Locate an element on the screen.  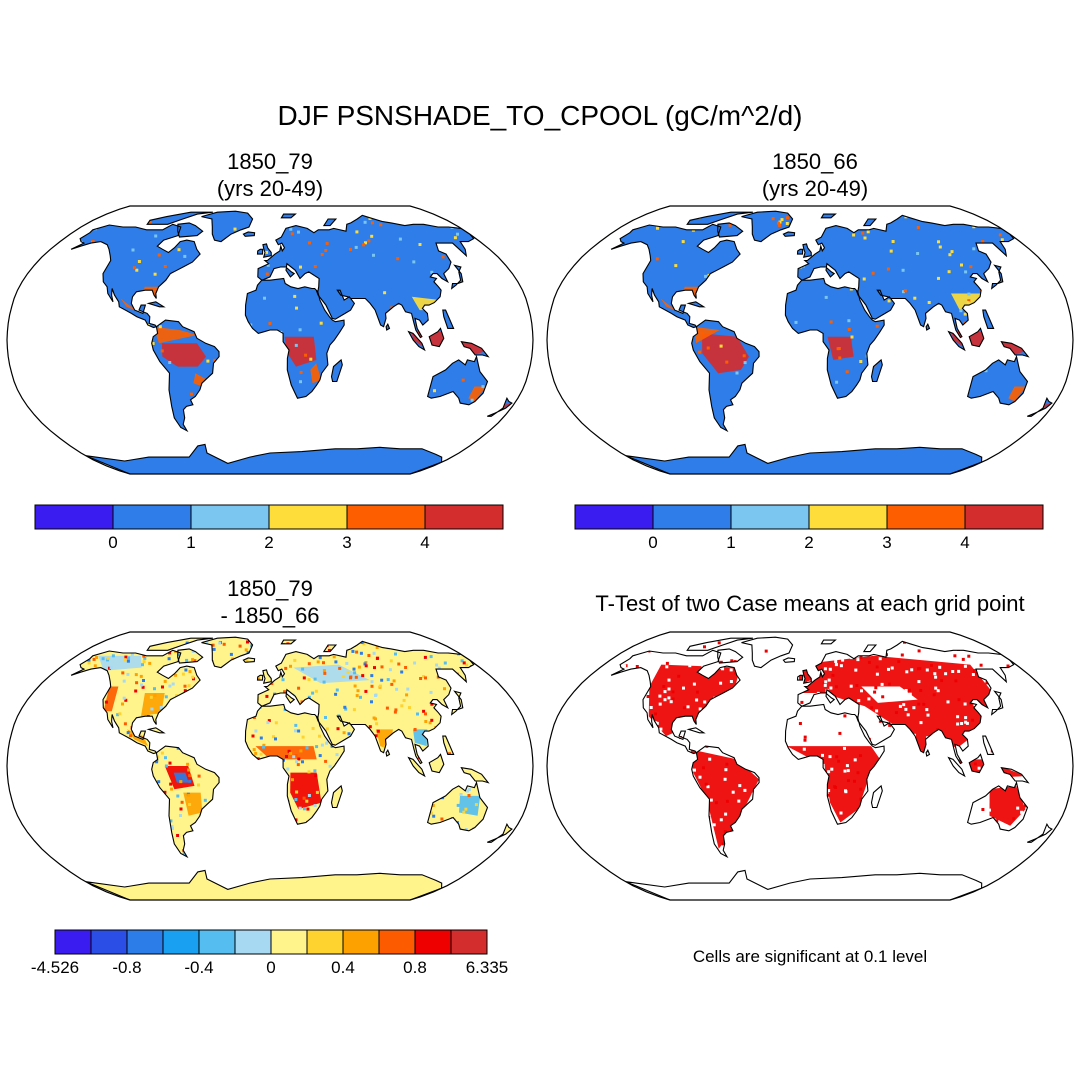
colorbar-tick-label: 0.8 is located at coordinates (415, 967).